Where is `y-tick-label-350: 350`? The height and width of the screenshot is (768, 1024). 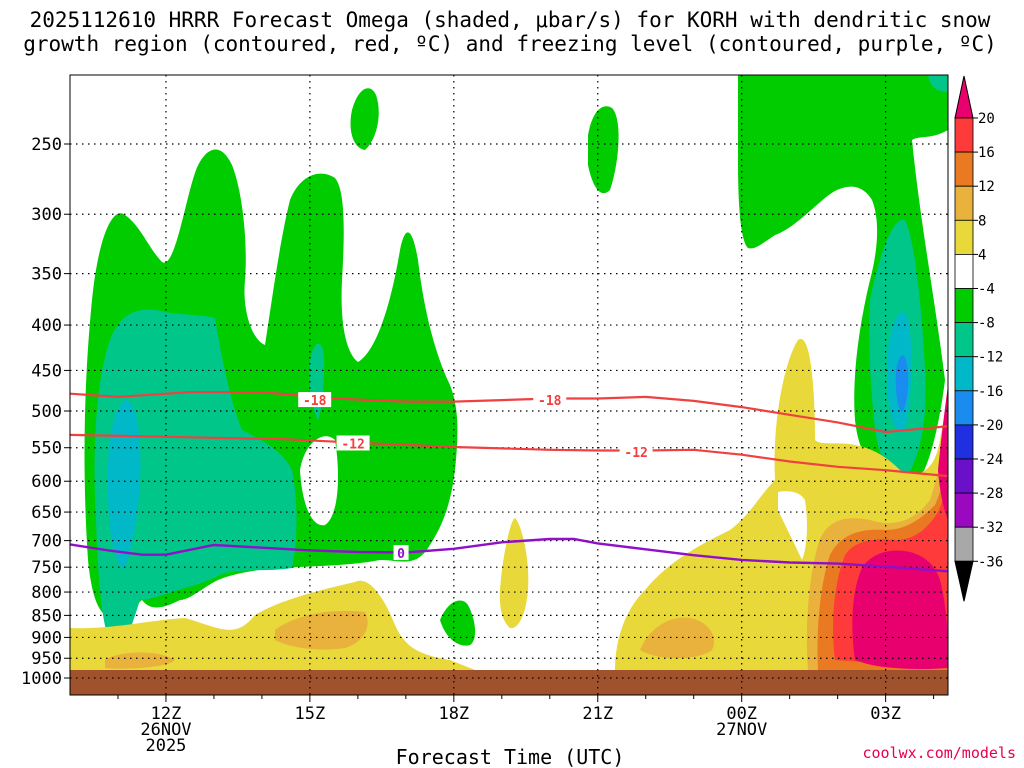 y-tick-label-350: 350 is located at coordinates (46, 275).